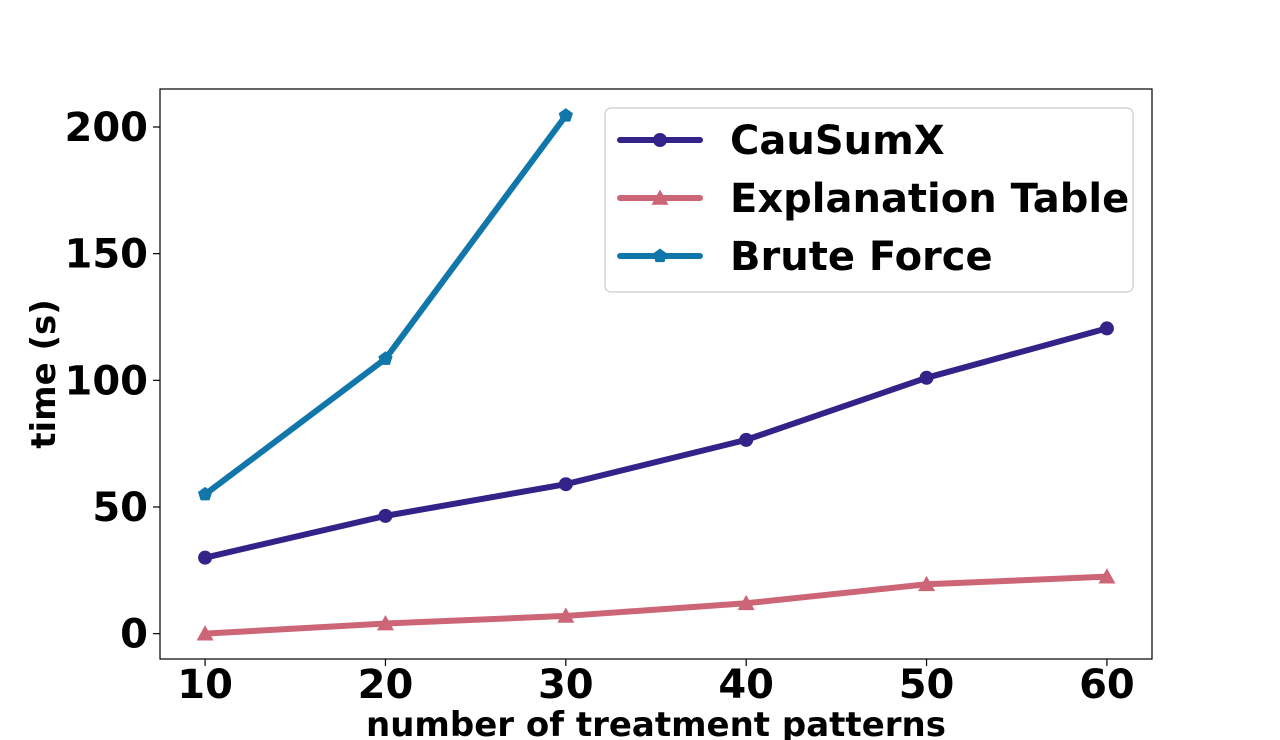 The height and width of the screenshot is (740, 1280). I want to click on y-tick-label: 0, so click(134, 635).